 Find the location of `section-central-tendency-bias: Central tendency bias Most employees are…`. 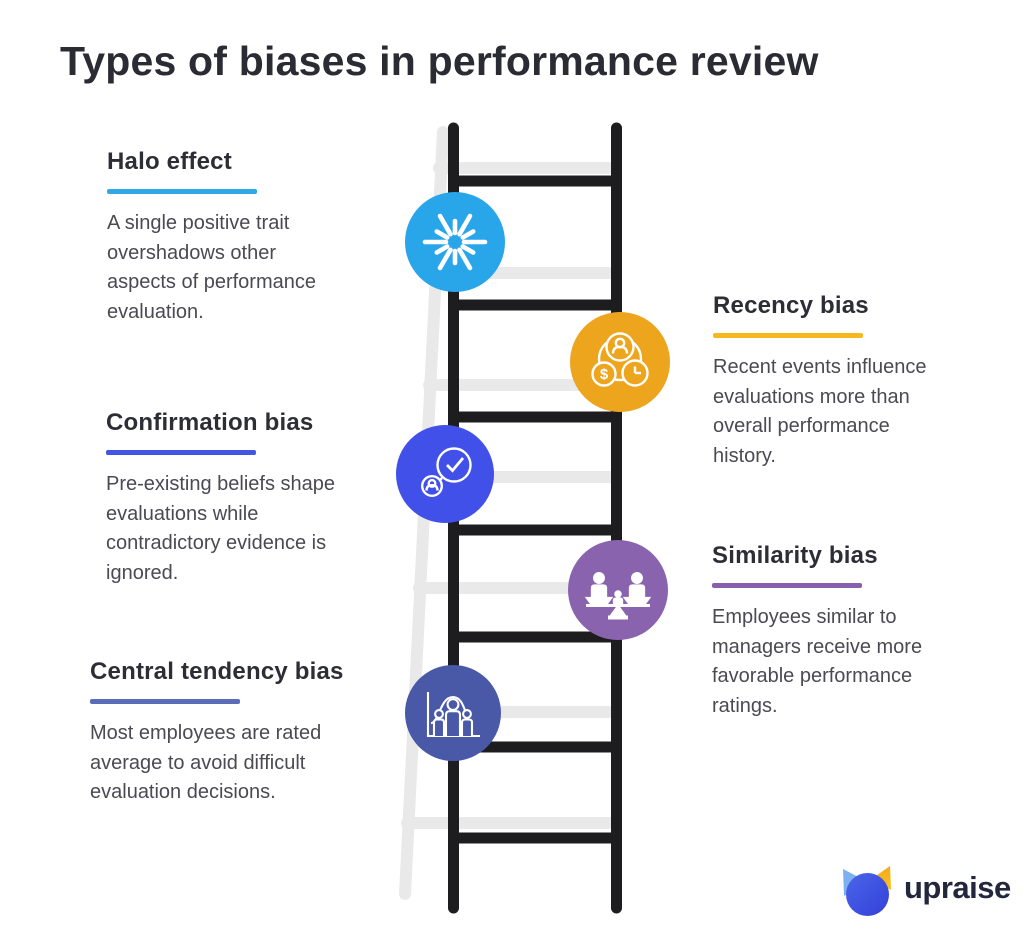

section-central-tendency-bias: Central tendency bias Most employees are… is located at coordinates (222, 733).